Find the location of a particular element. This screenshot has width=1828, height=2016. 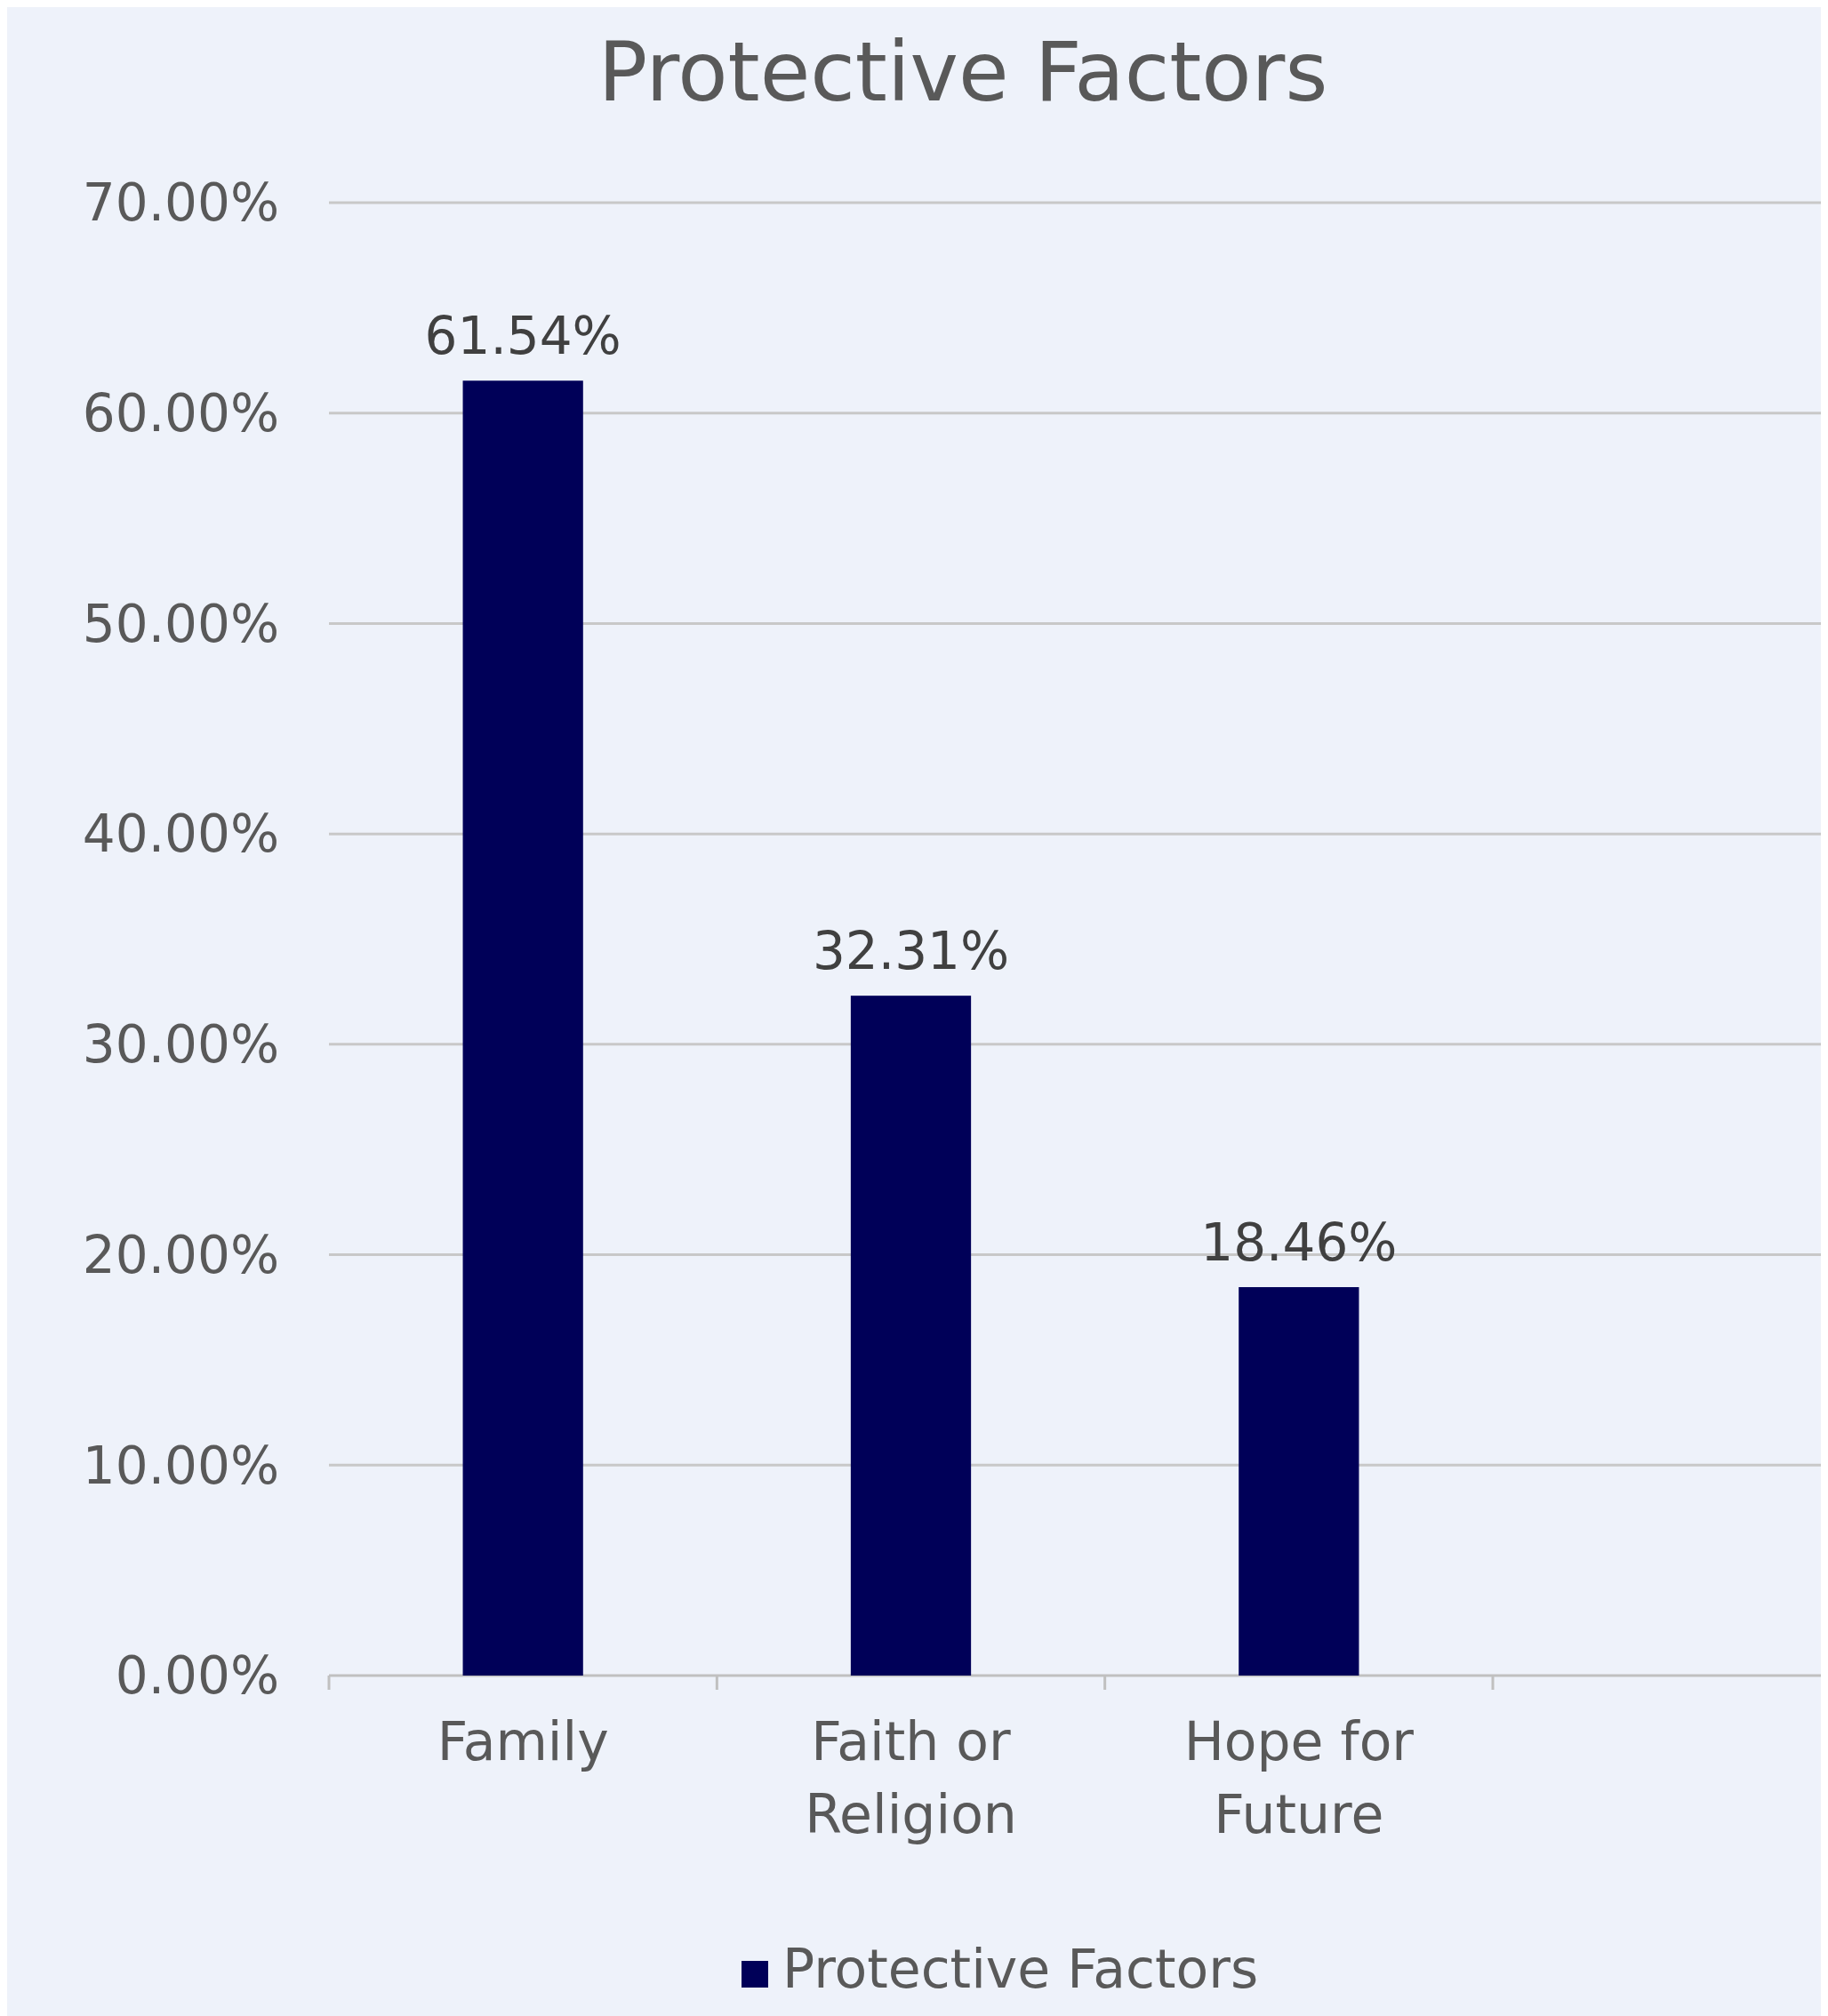

x-tick-label: Hope for Future is located at coordinates (1299, 1777).